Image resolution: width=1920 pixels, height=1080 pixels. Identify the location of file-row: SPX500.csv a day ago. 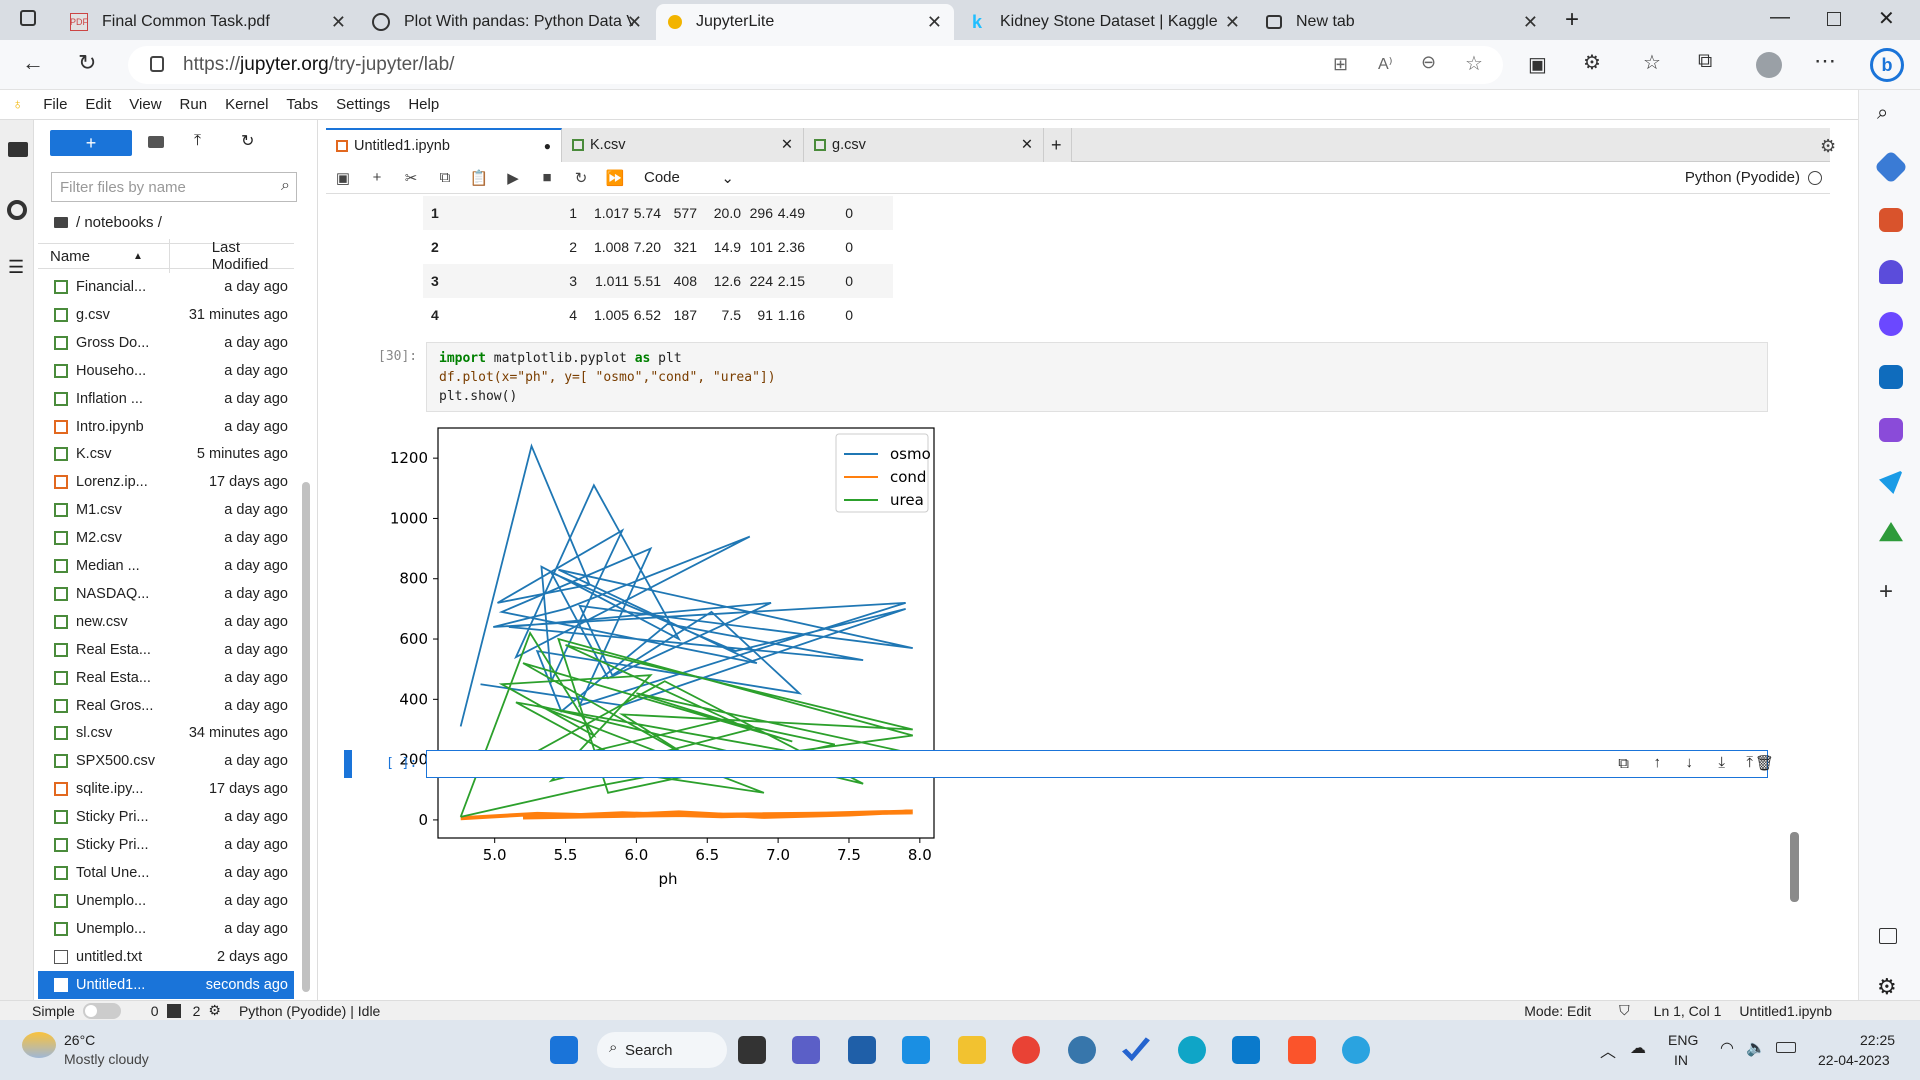
(166, 761).